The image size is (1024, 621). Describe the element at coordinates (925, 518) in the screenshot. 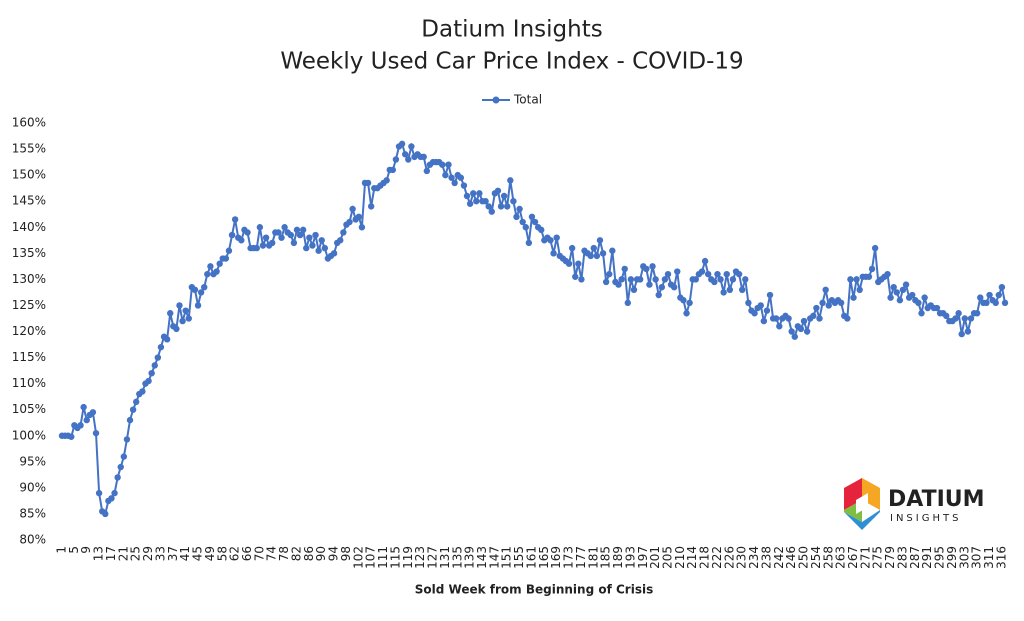

I see `logo-tagline: INSIGHTS` at that location.